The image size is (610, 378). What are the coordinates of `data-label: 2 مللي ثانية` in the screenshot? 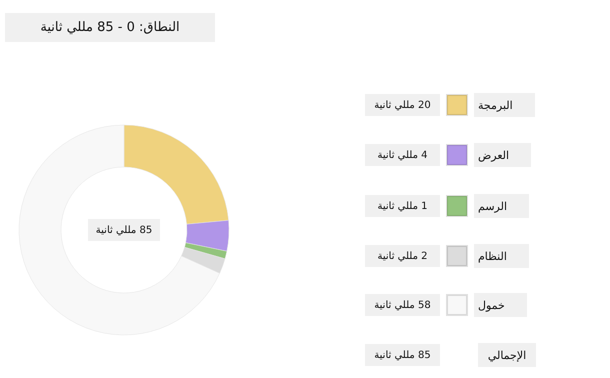 It's located at (402, 256).